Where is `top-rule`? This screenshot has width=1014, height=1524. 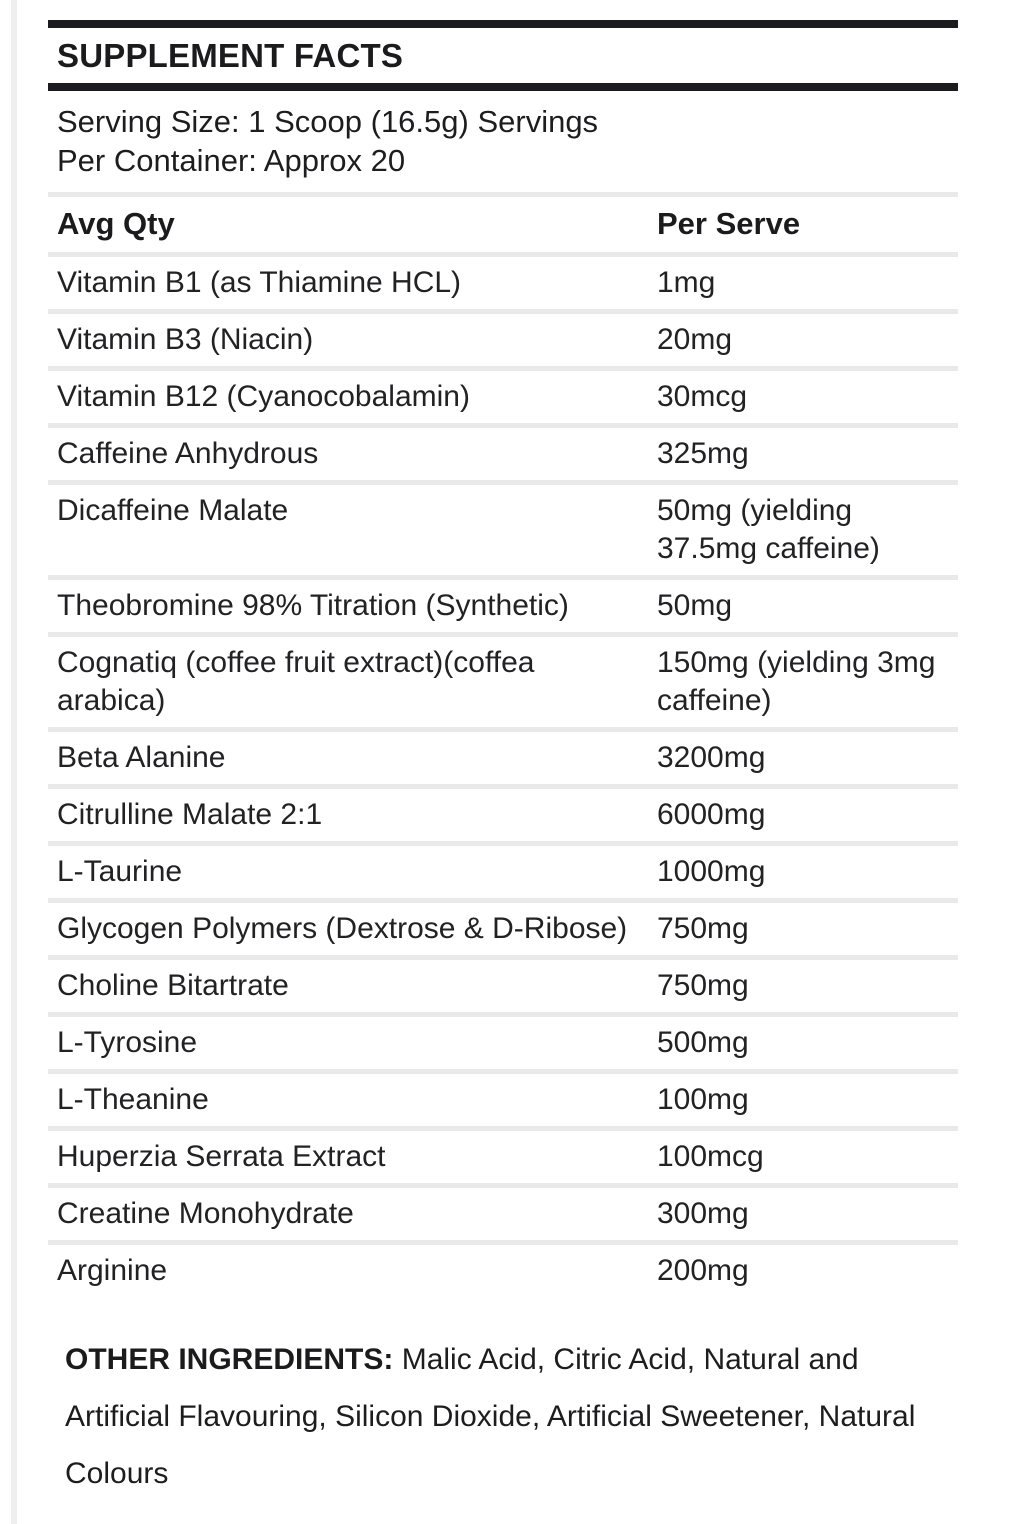 top-rule is located at coordinates (503, 24).